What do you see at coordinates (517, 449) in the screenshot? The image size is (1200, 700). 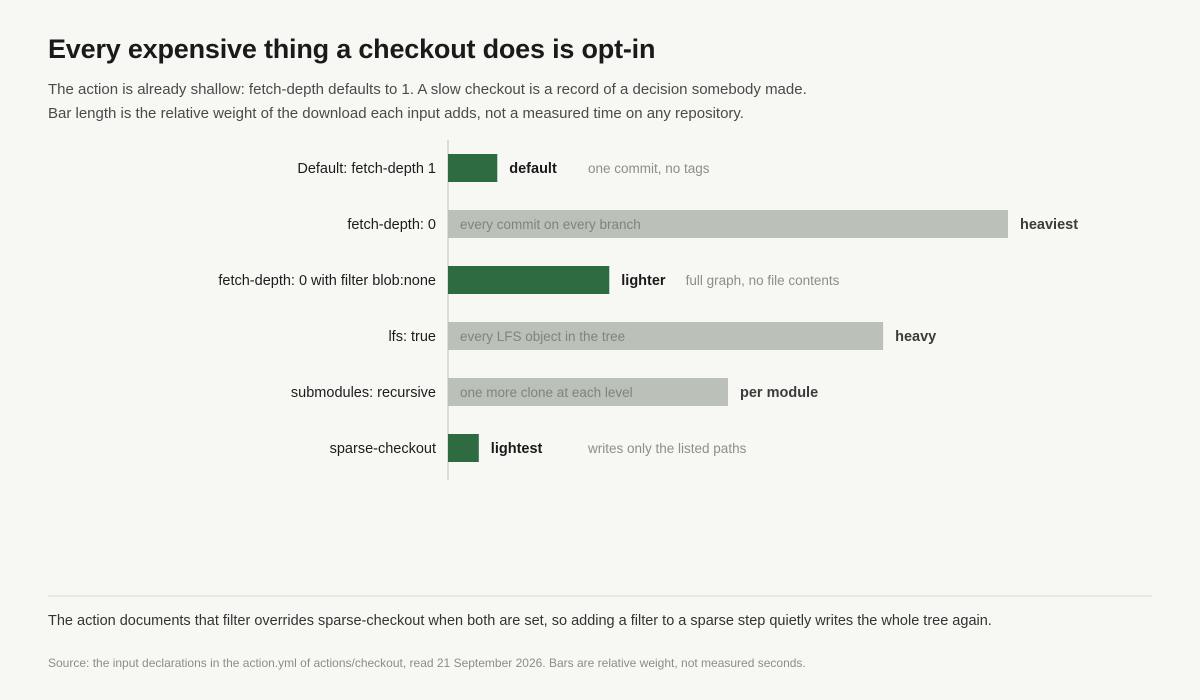 I see `bar-tag: lightest` at bounding box center [517, 449].